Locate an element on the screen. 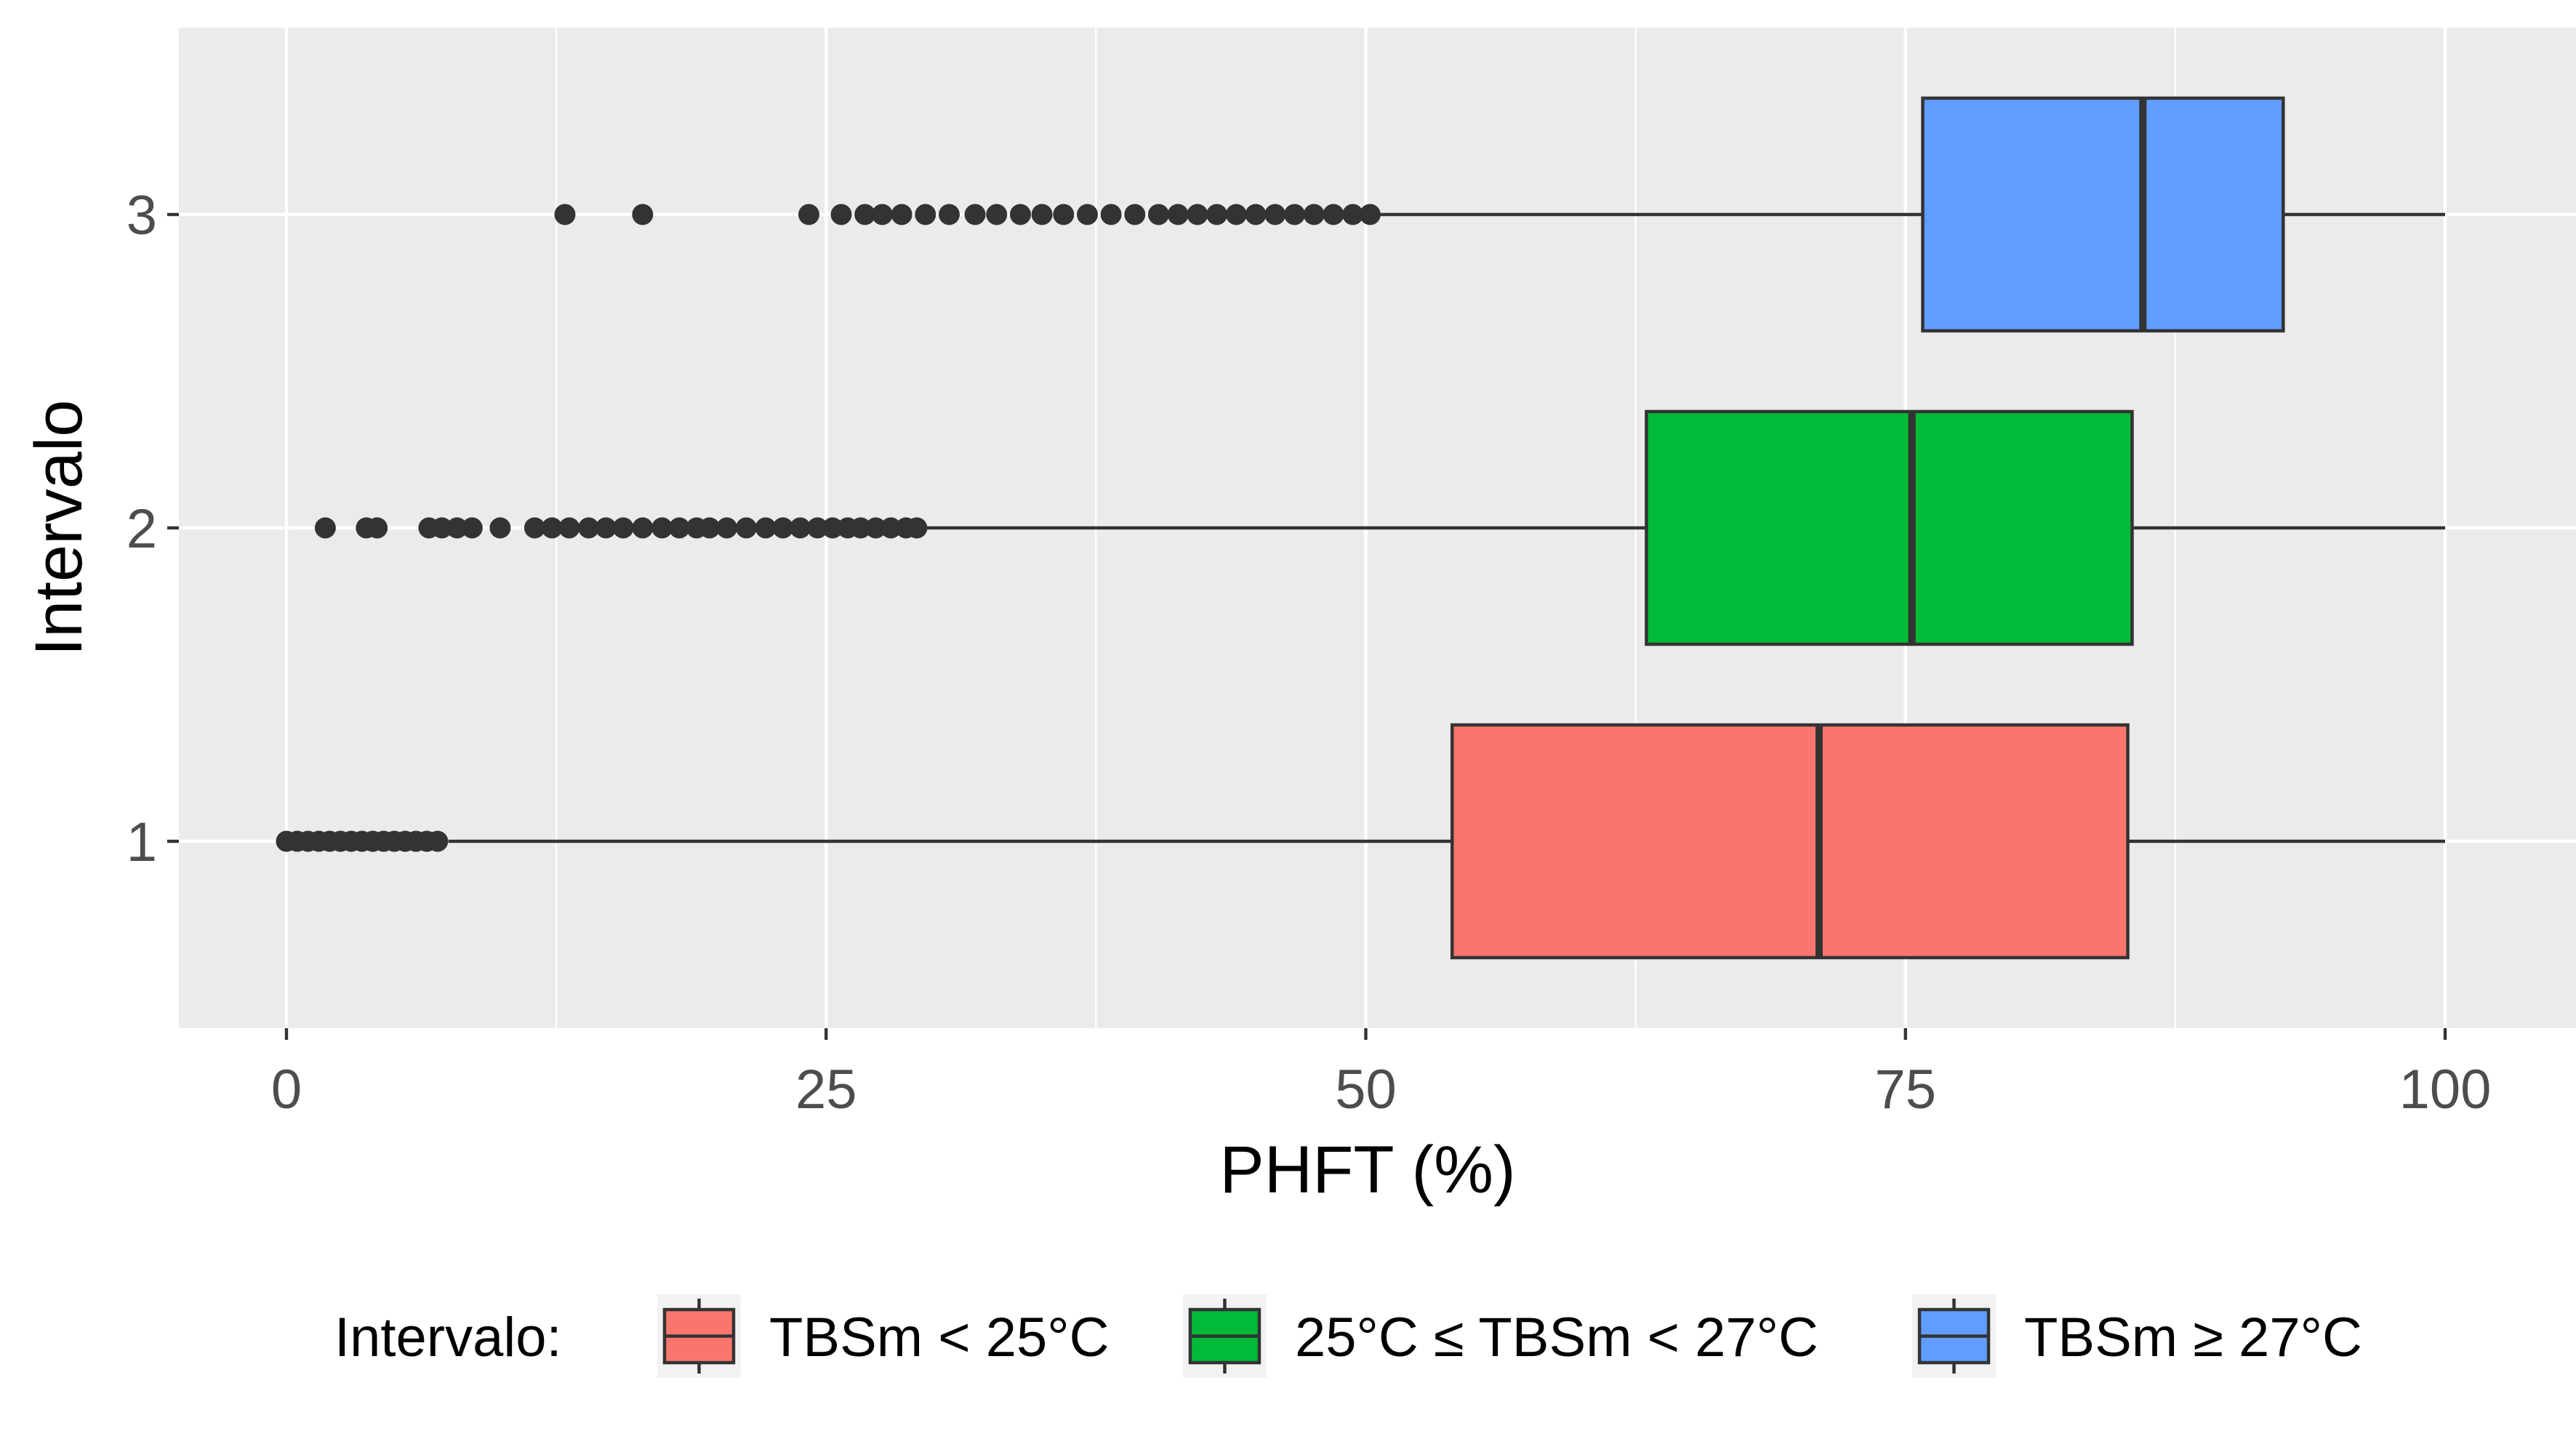  legend-label: TBSm < 25°C is located at coordinates (939, 1338).